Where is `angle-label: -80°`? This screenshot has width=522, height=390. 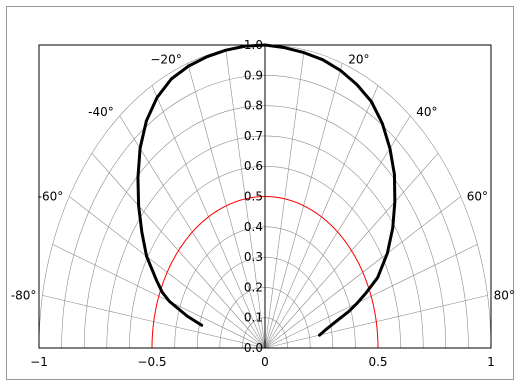
angle-label: -80° is located at coordinates (24, 295).